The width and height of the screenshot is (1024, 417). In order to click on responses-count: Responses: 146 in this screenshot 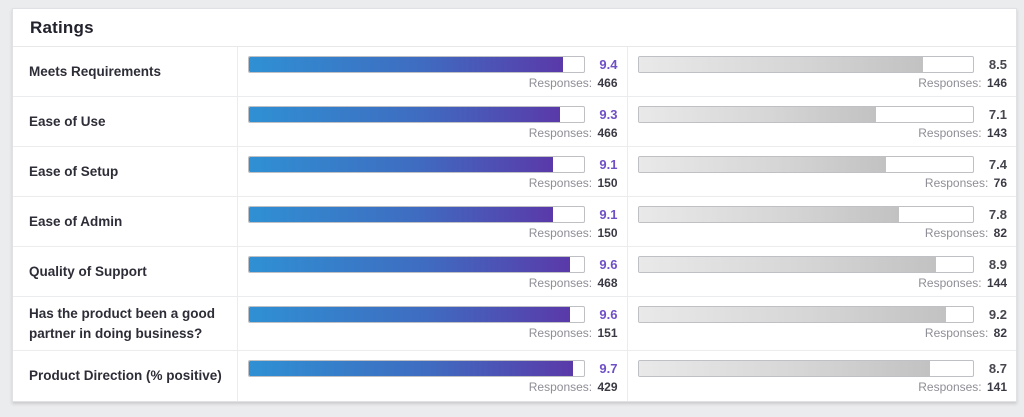, I will do `click(962, 83)`.